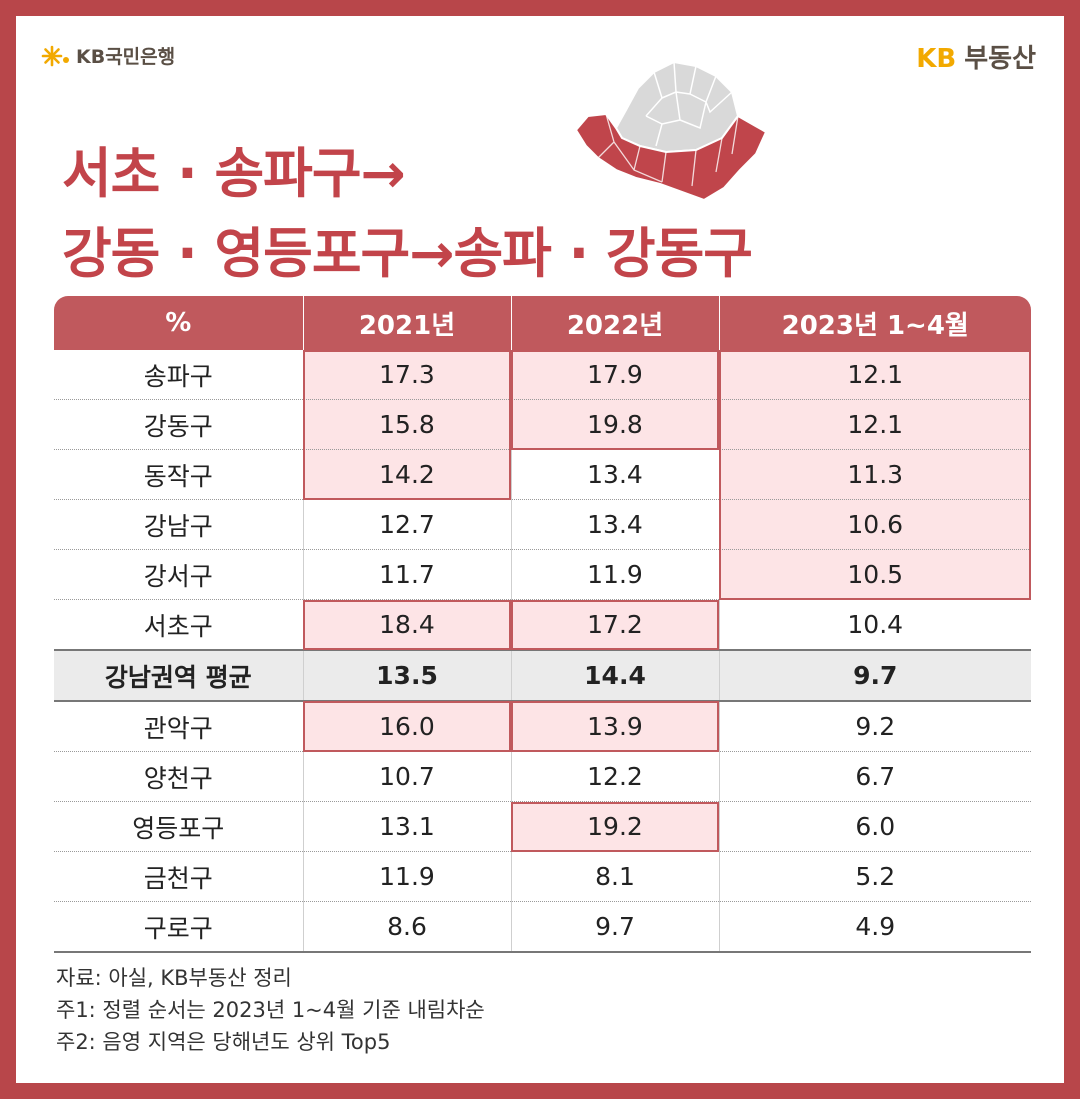 The width and height of the screenshot is (1080, 1099). Describe the element at coordinates (874, 776) in the screenshot. I see `value-cell: 6.7` at that location.